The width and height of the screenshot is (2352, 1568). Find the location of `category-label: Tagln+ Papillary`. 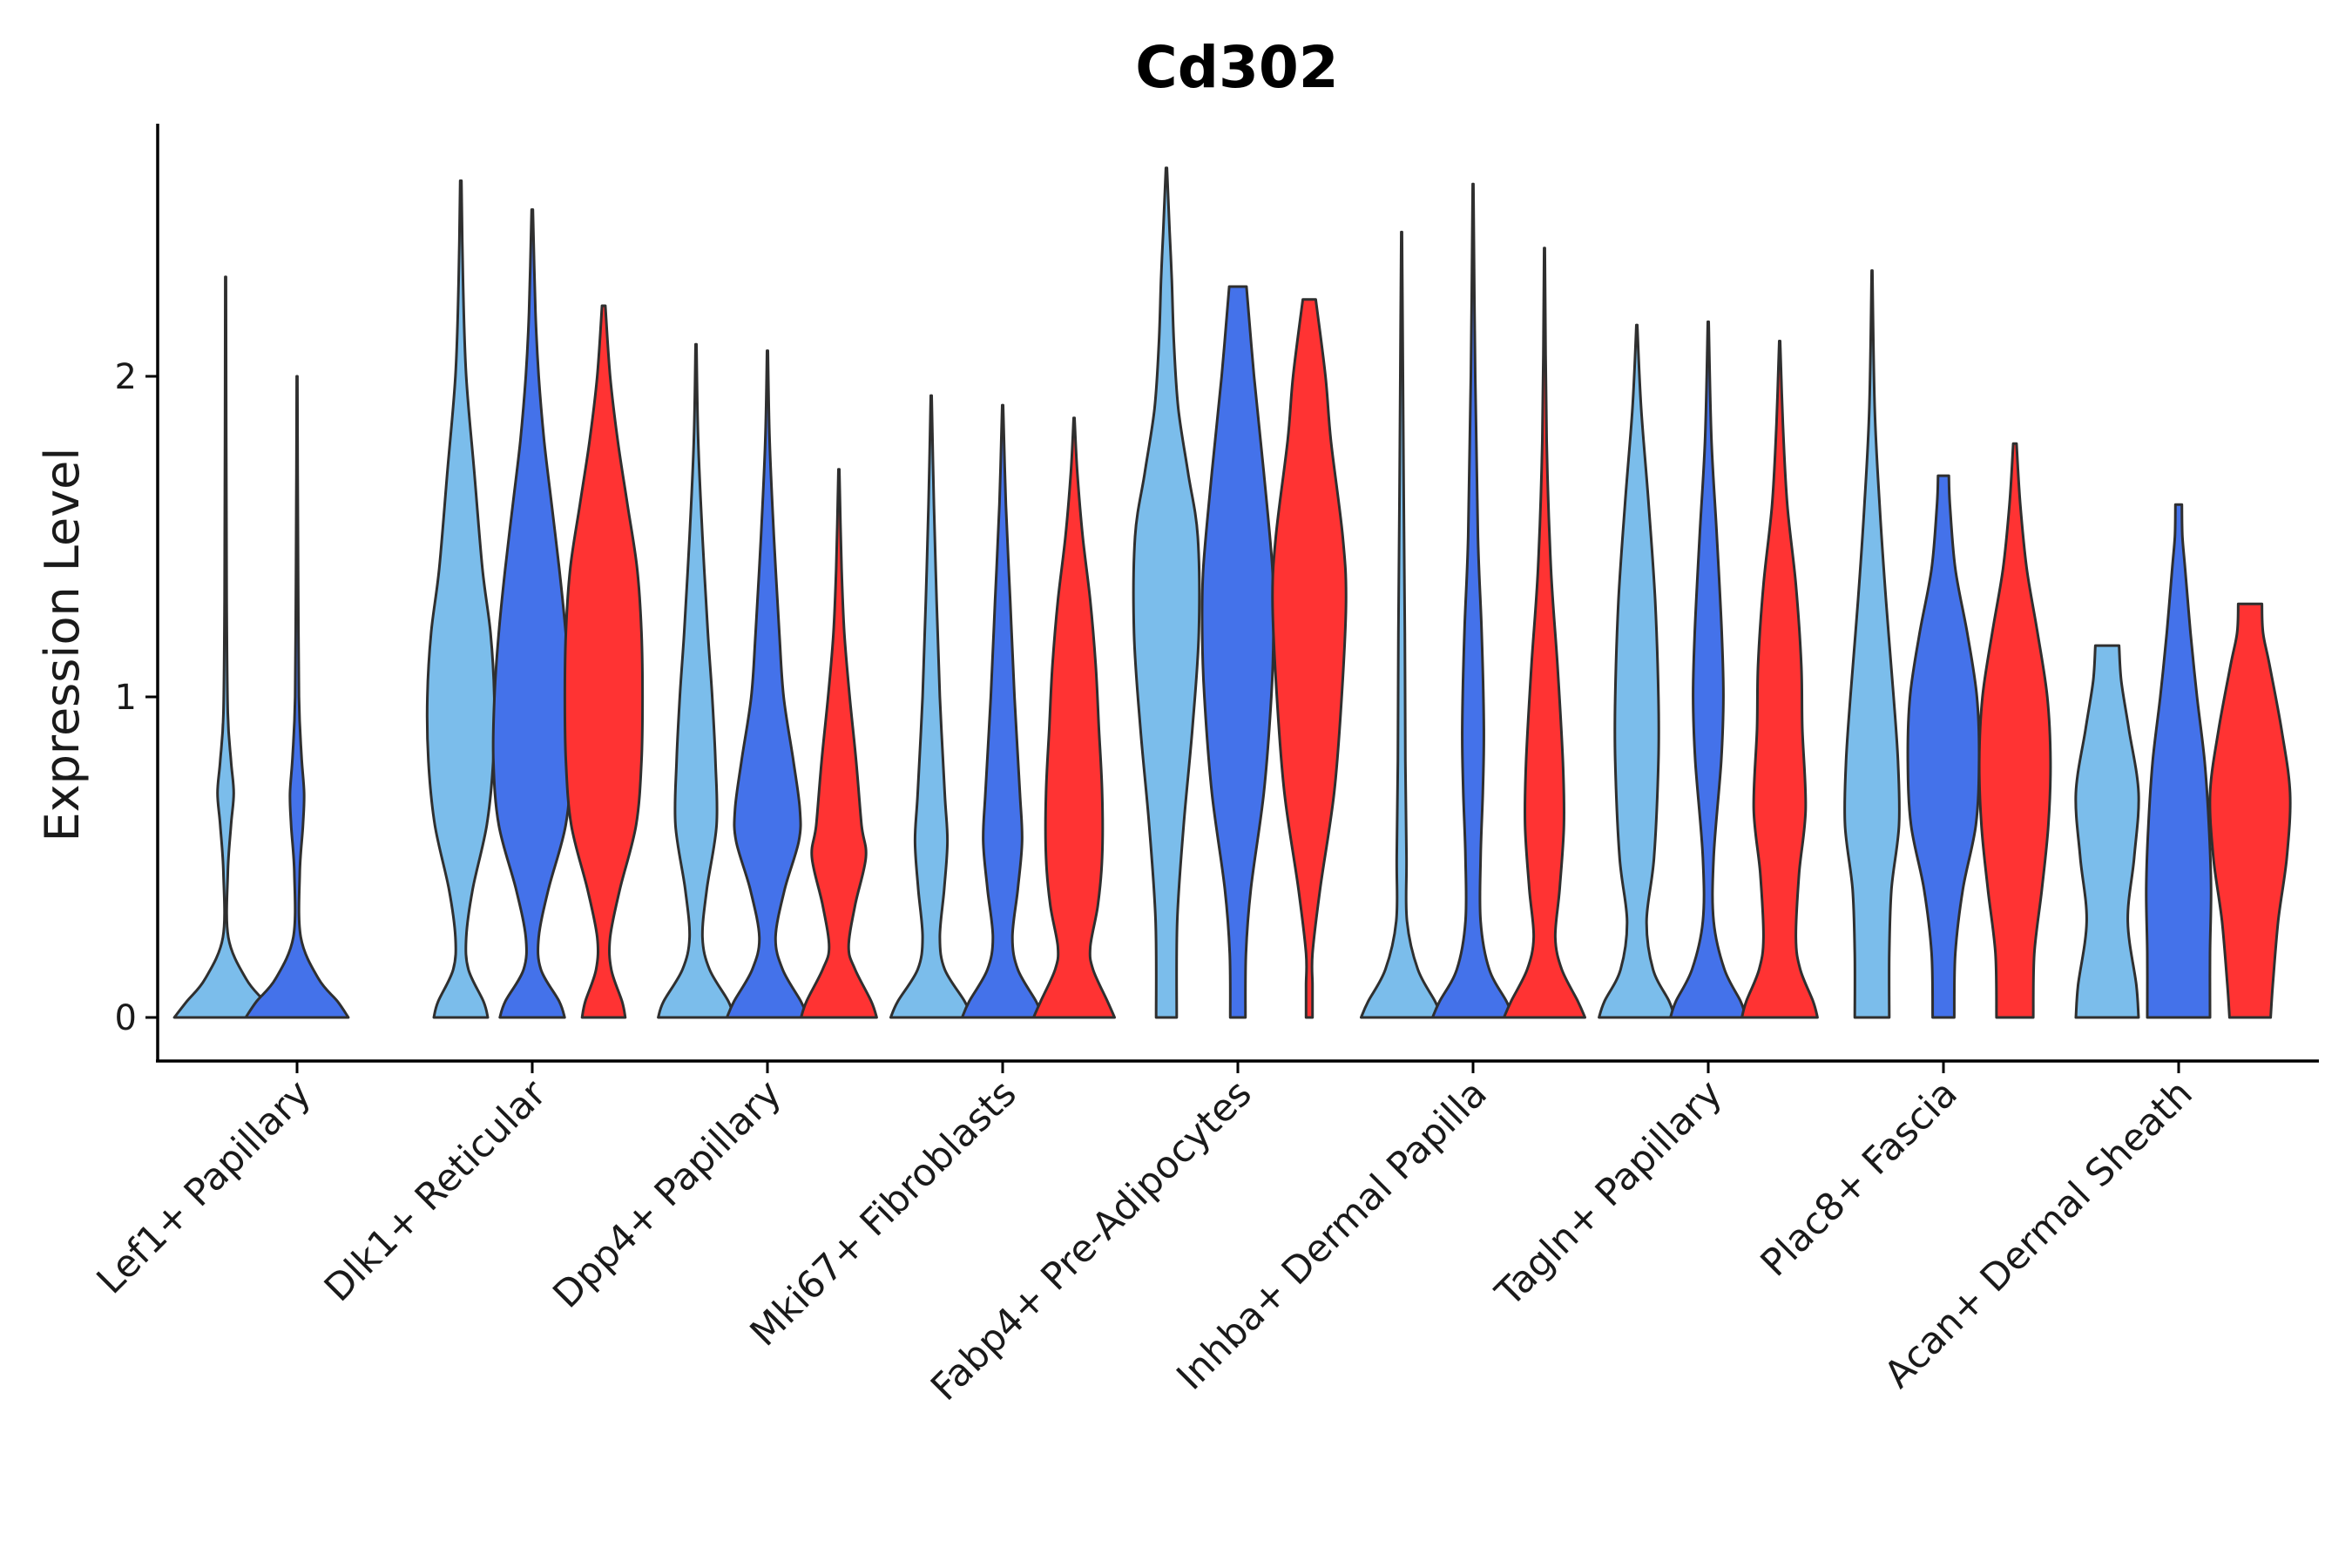

category-label: Tagln+ Papillary is located at coordinates (1609, 1193).